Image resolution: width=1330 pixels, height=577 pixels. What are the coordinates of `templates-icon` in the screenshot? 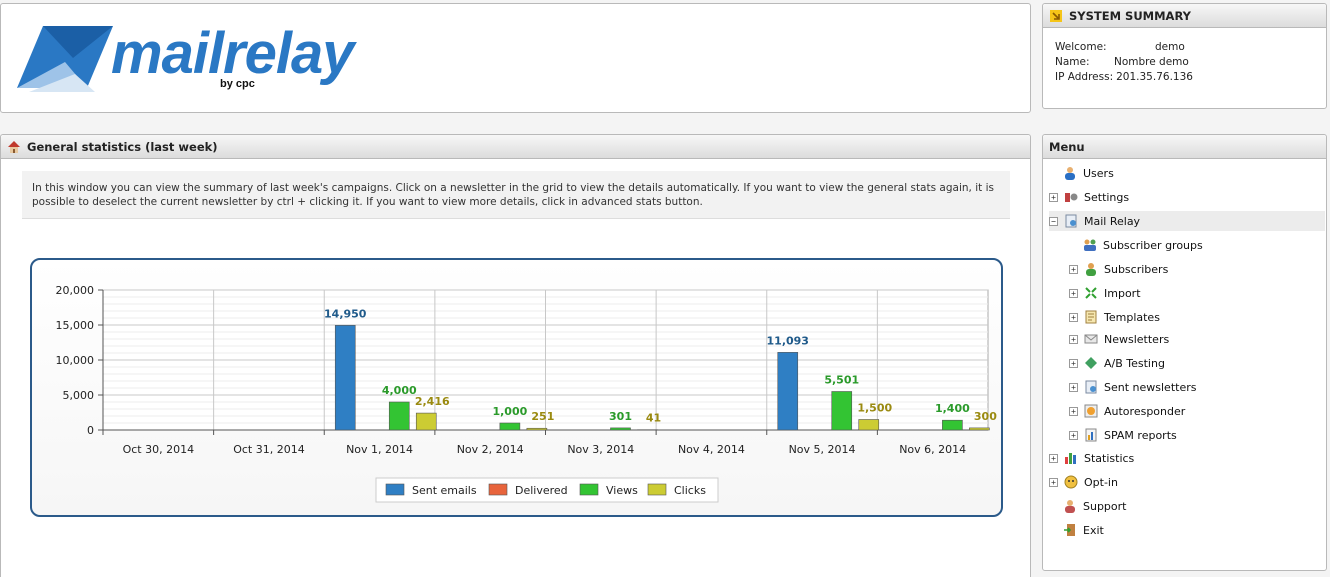 It's located at (1091, 317).